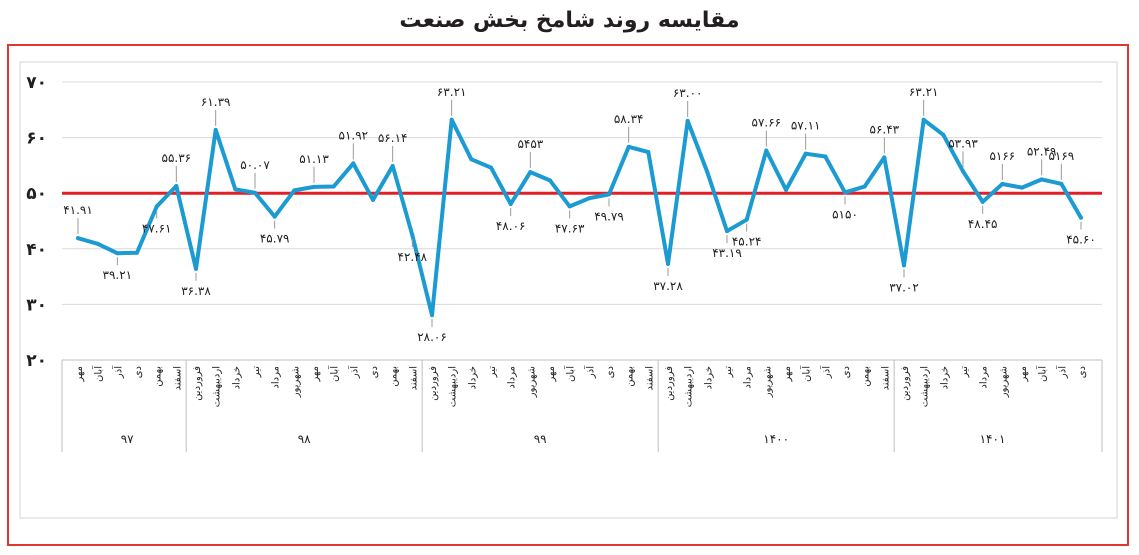 This screenshot has height=555, width=1139. Describe the element at coordinates (36, 139) in the screenshot. I see `y-tick-label: ۶۰` at that location.